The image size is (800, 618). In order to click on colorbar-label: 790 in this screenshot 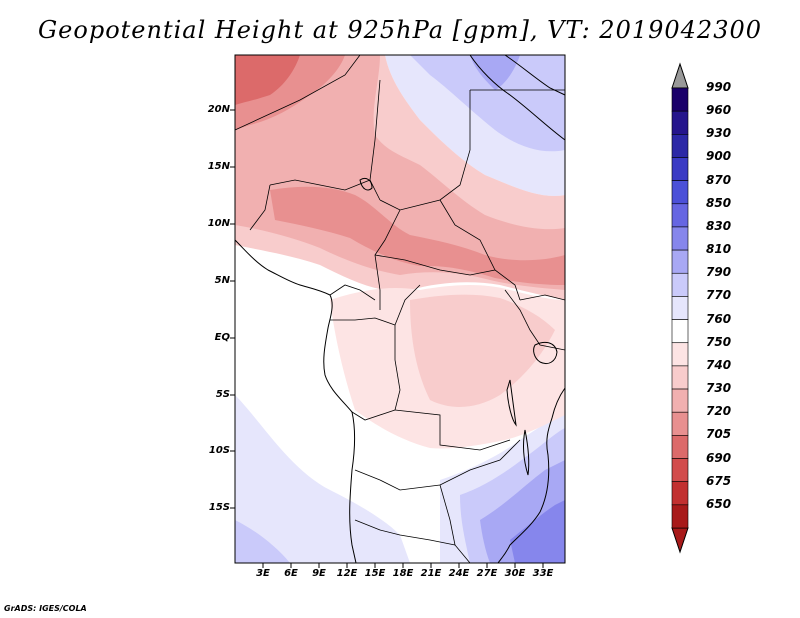, I will do `click(719, 272)`.